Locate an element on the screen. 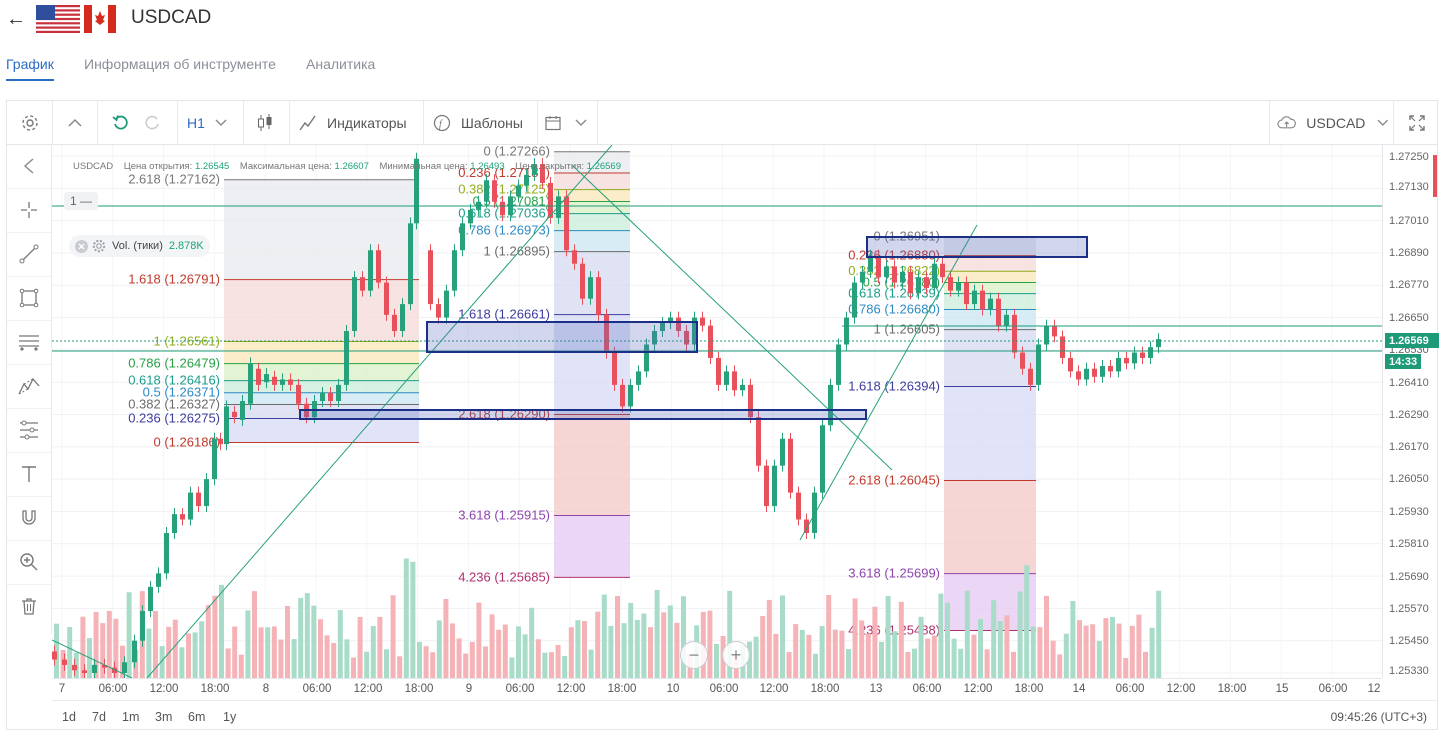 Image resolution: width=1441 pixels, height=733 pixels. timeframe-select: H1 is located at coordinates (211, 122).